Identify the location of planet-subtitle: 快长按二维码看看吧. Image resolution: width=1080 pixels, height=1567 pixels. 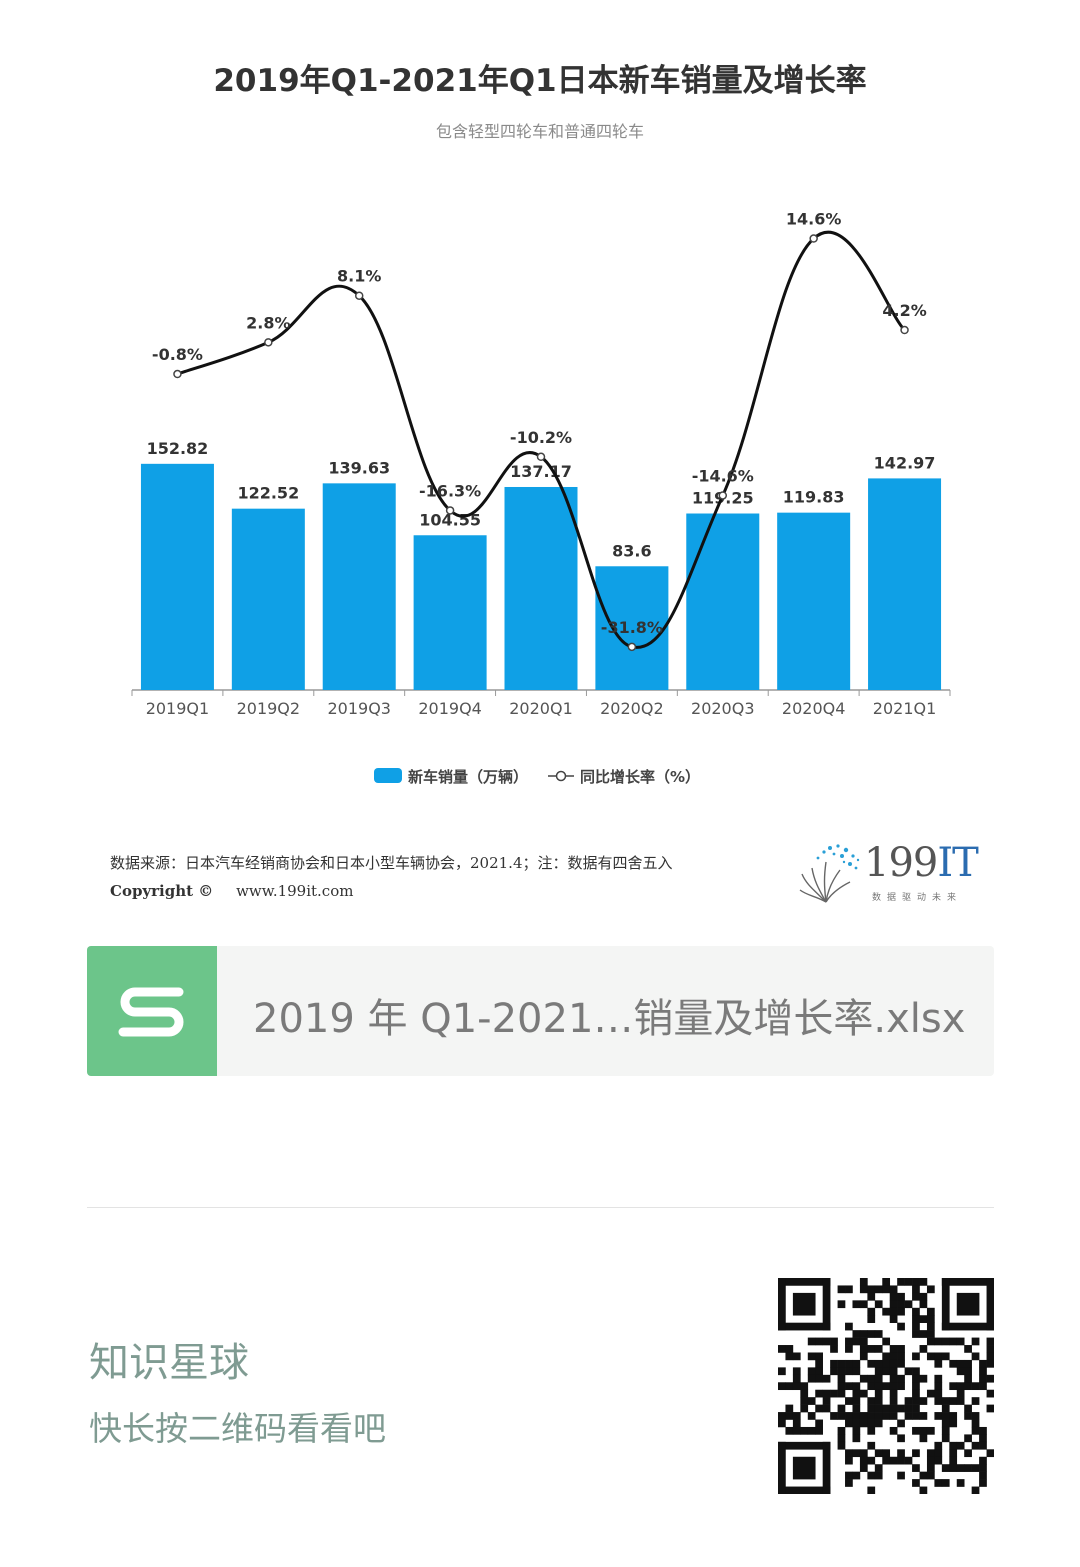
(237, 1428).